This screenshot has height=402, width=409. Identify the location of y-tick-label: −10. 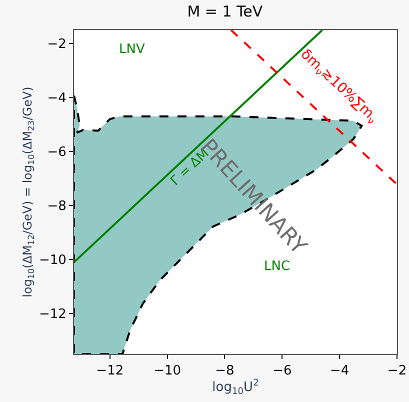
(52, 260).